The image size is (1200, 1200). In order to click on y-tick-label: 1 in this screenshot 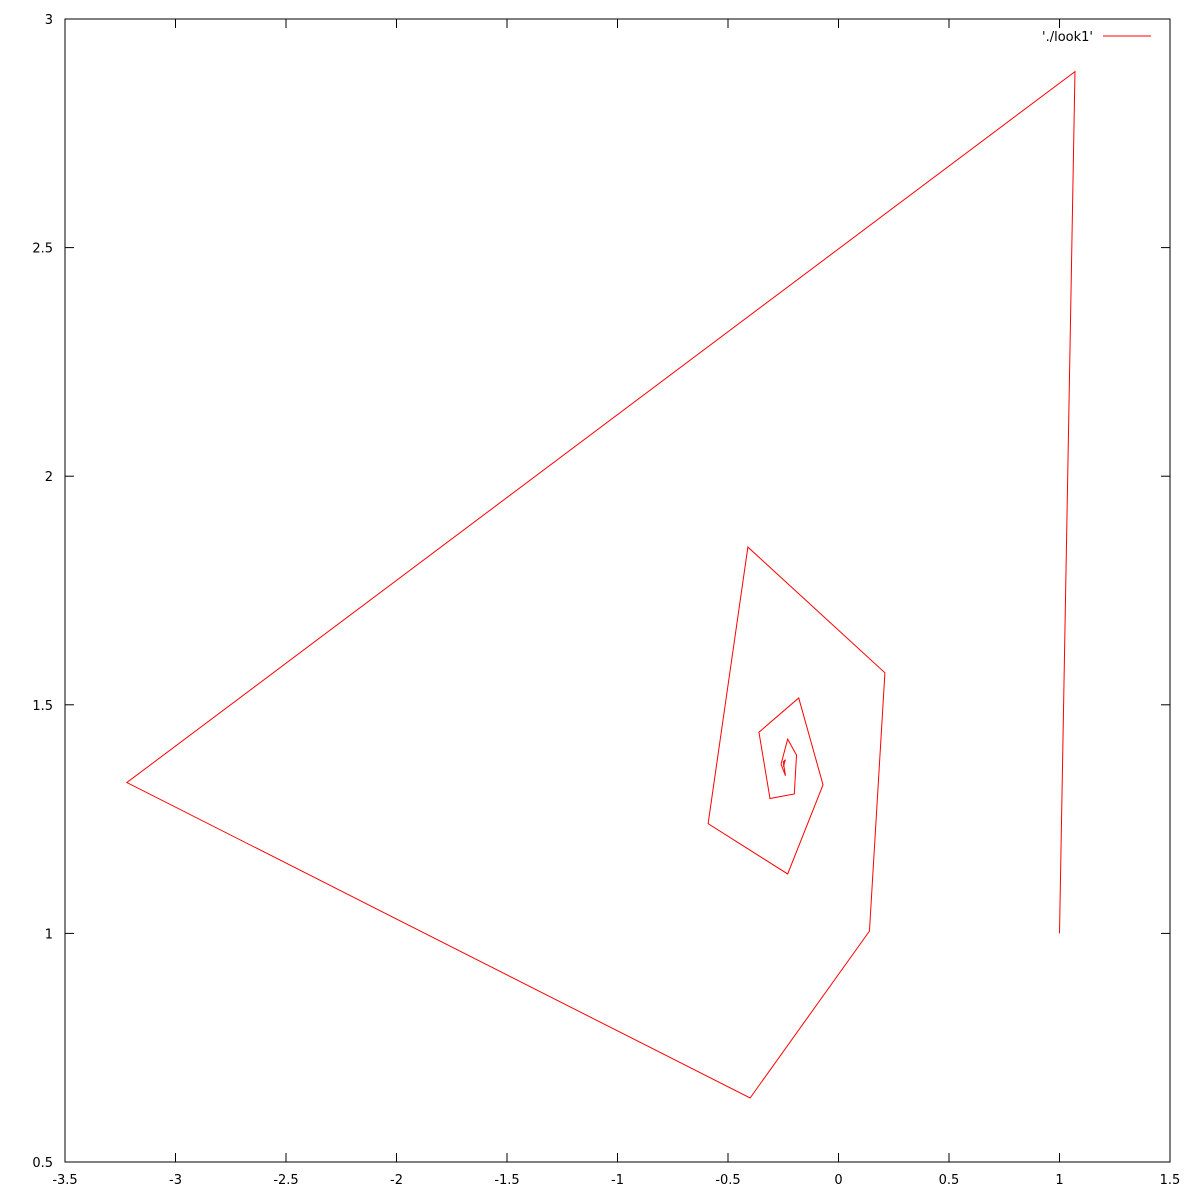, I will do `click(49, 934)`.